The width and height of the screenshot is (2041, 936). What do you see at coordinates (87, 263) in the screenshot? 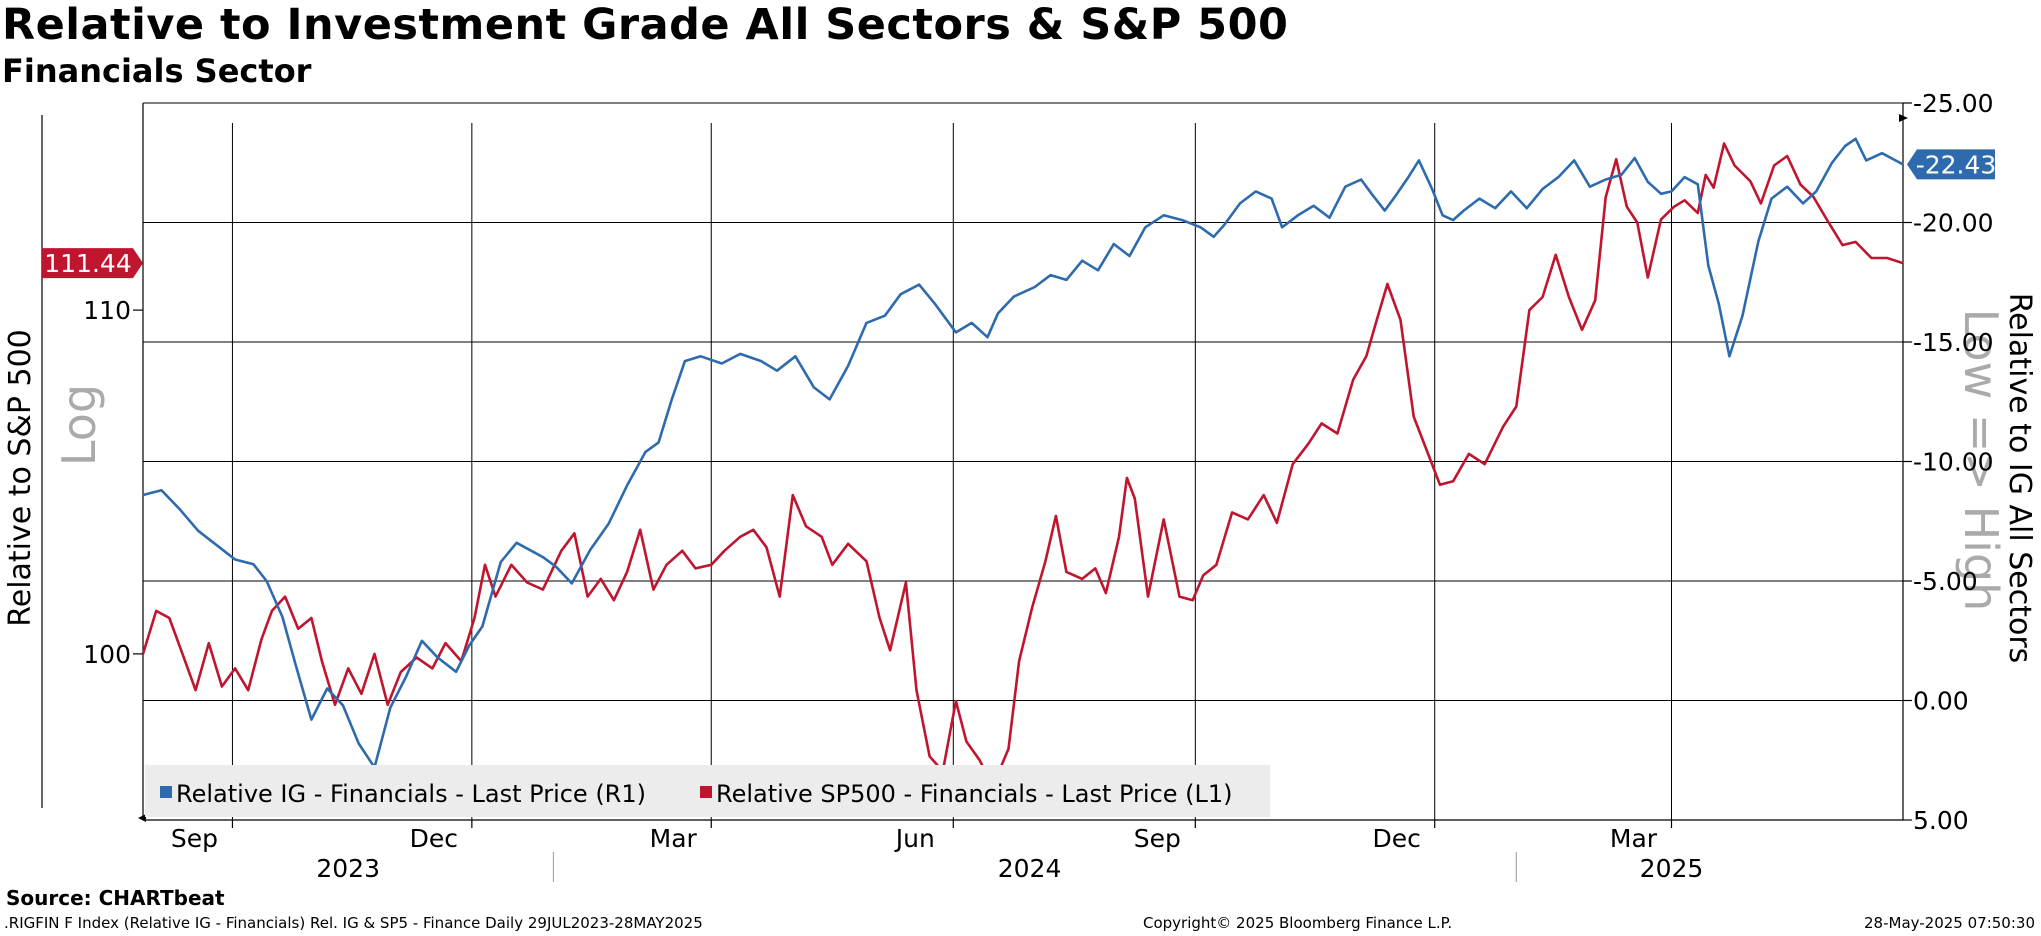
I see `last-value-label-sp500: 111.44` at bounding box center [87, 263].